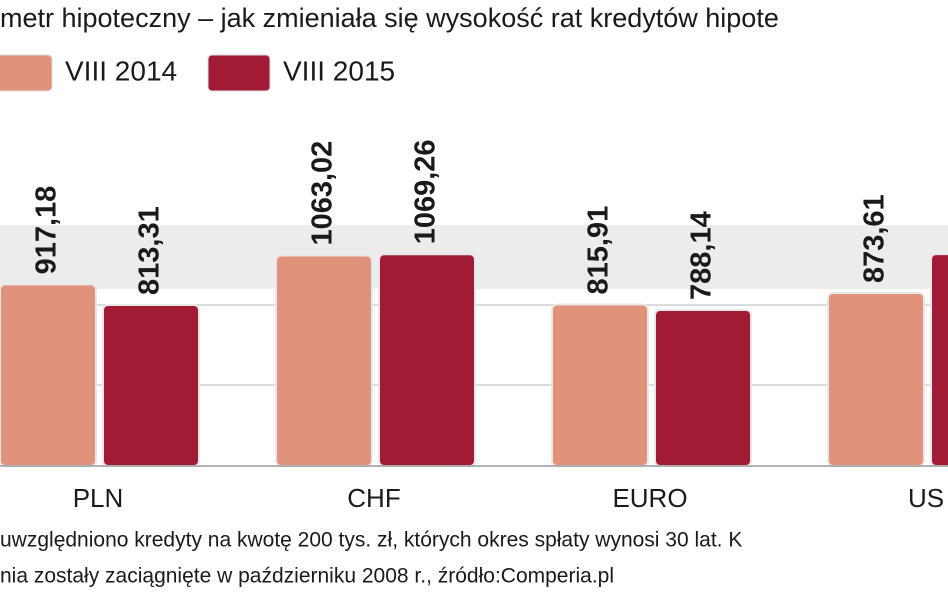 This screenshot has height=593, width=948. What do you see at coordinates (702, 255) in the screenshot?
I see `value-label: 788,14` at bounding box center [702, 255].